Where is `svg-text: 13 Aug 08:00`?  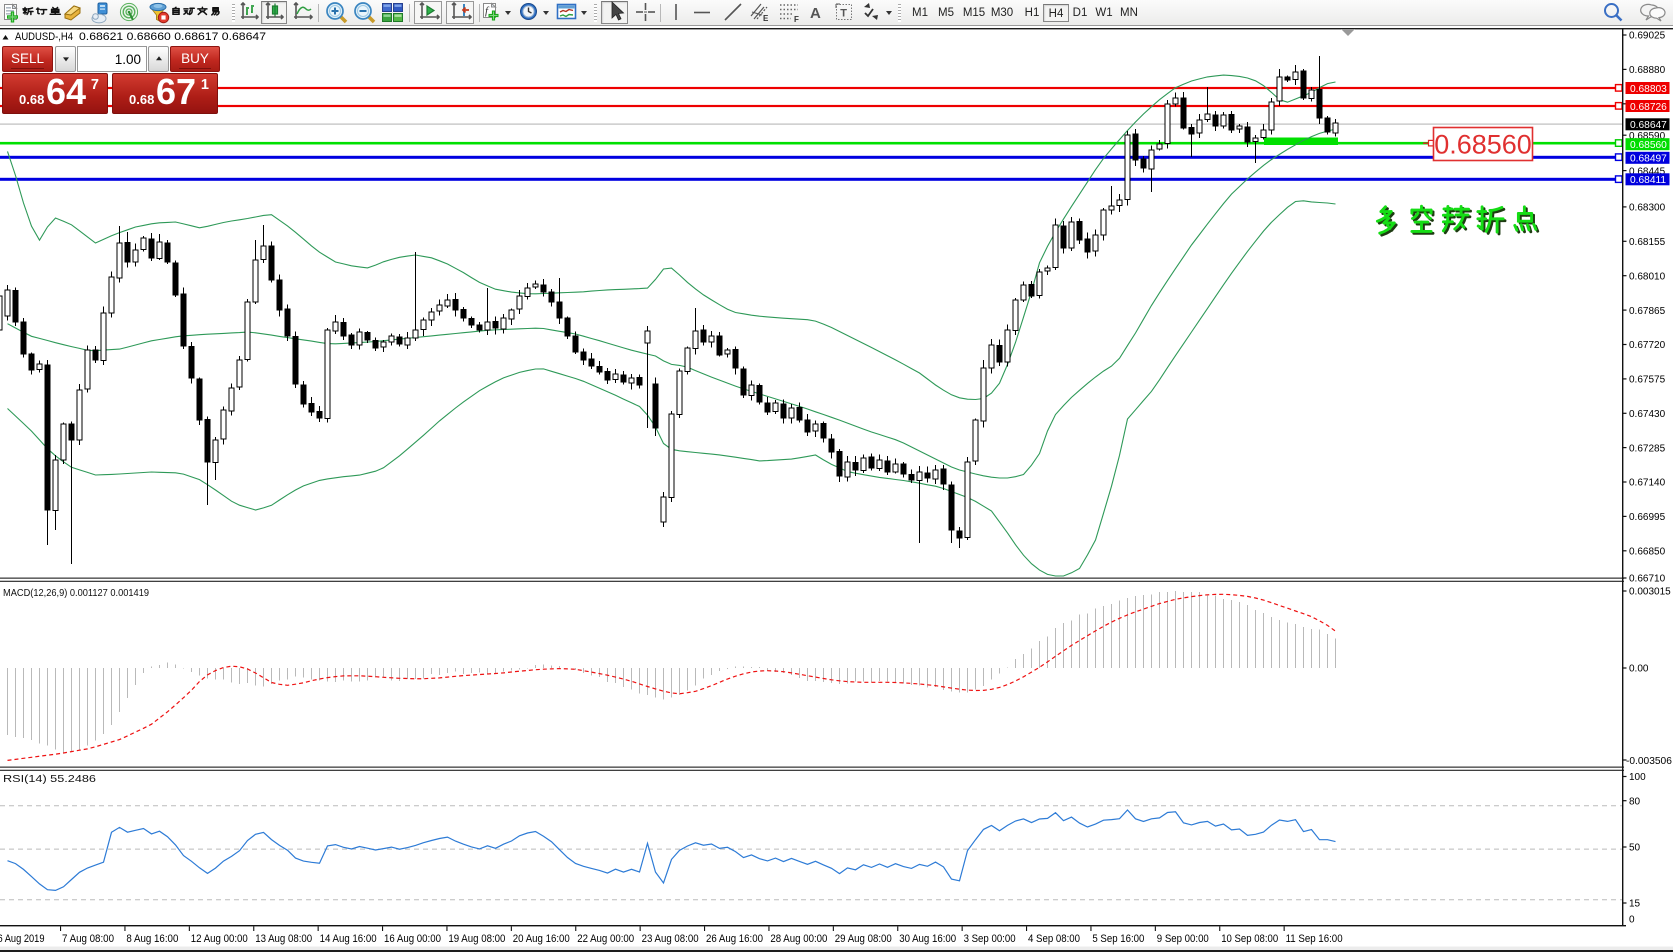 svg-text: 13 Aug 08:00 is located at coordinates (283, 939).